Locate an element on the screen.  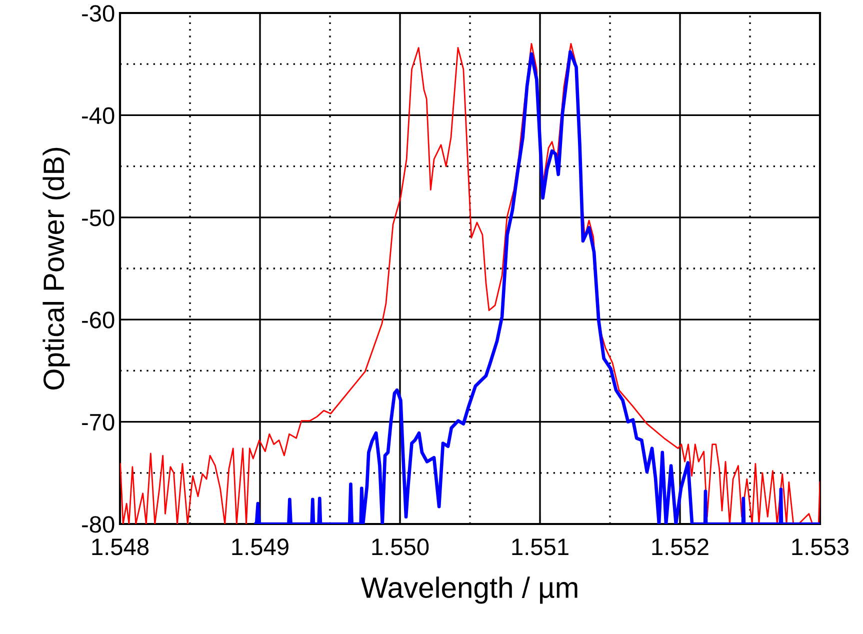
y-tick-label: -80 is located at coordinates (98, 524).